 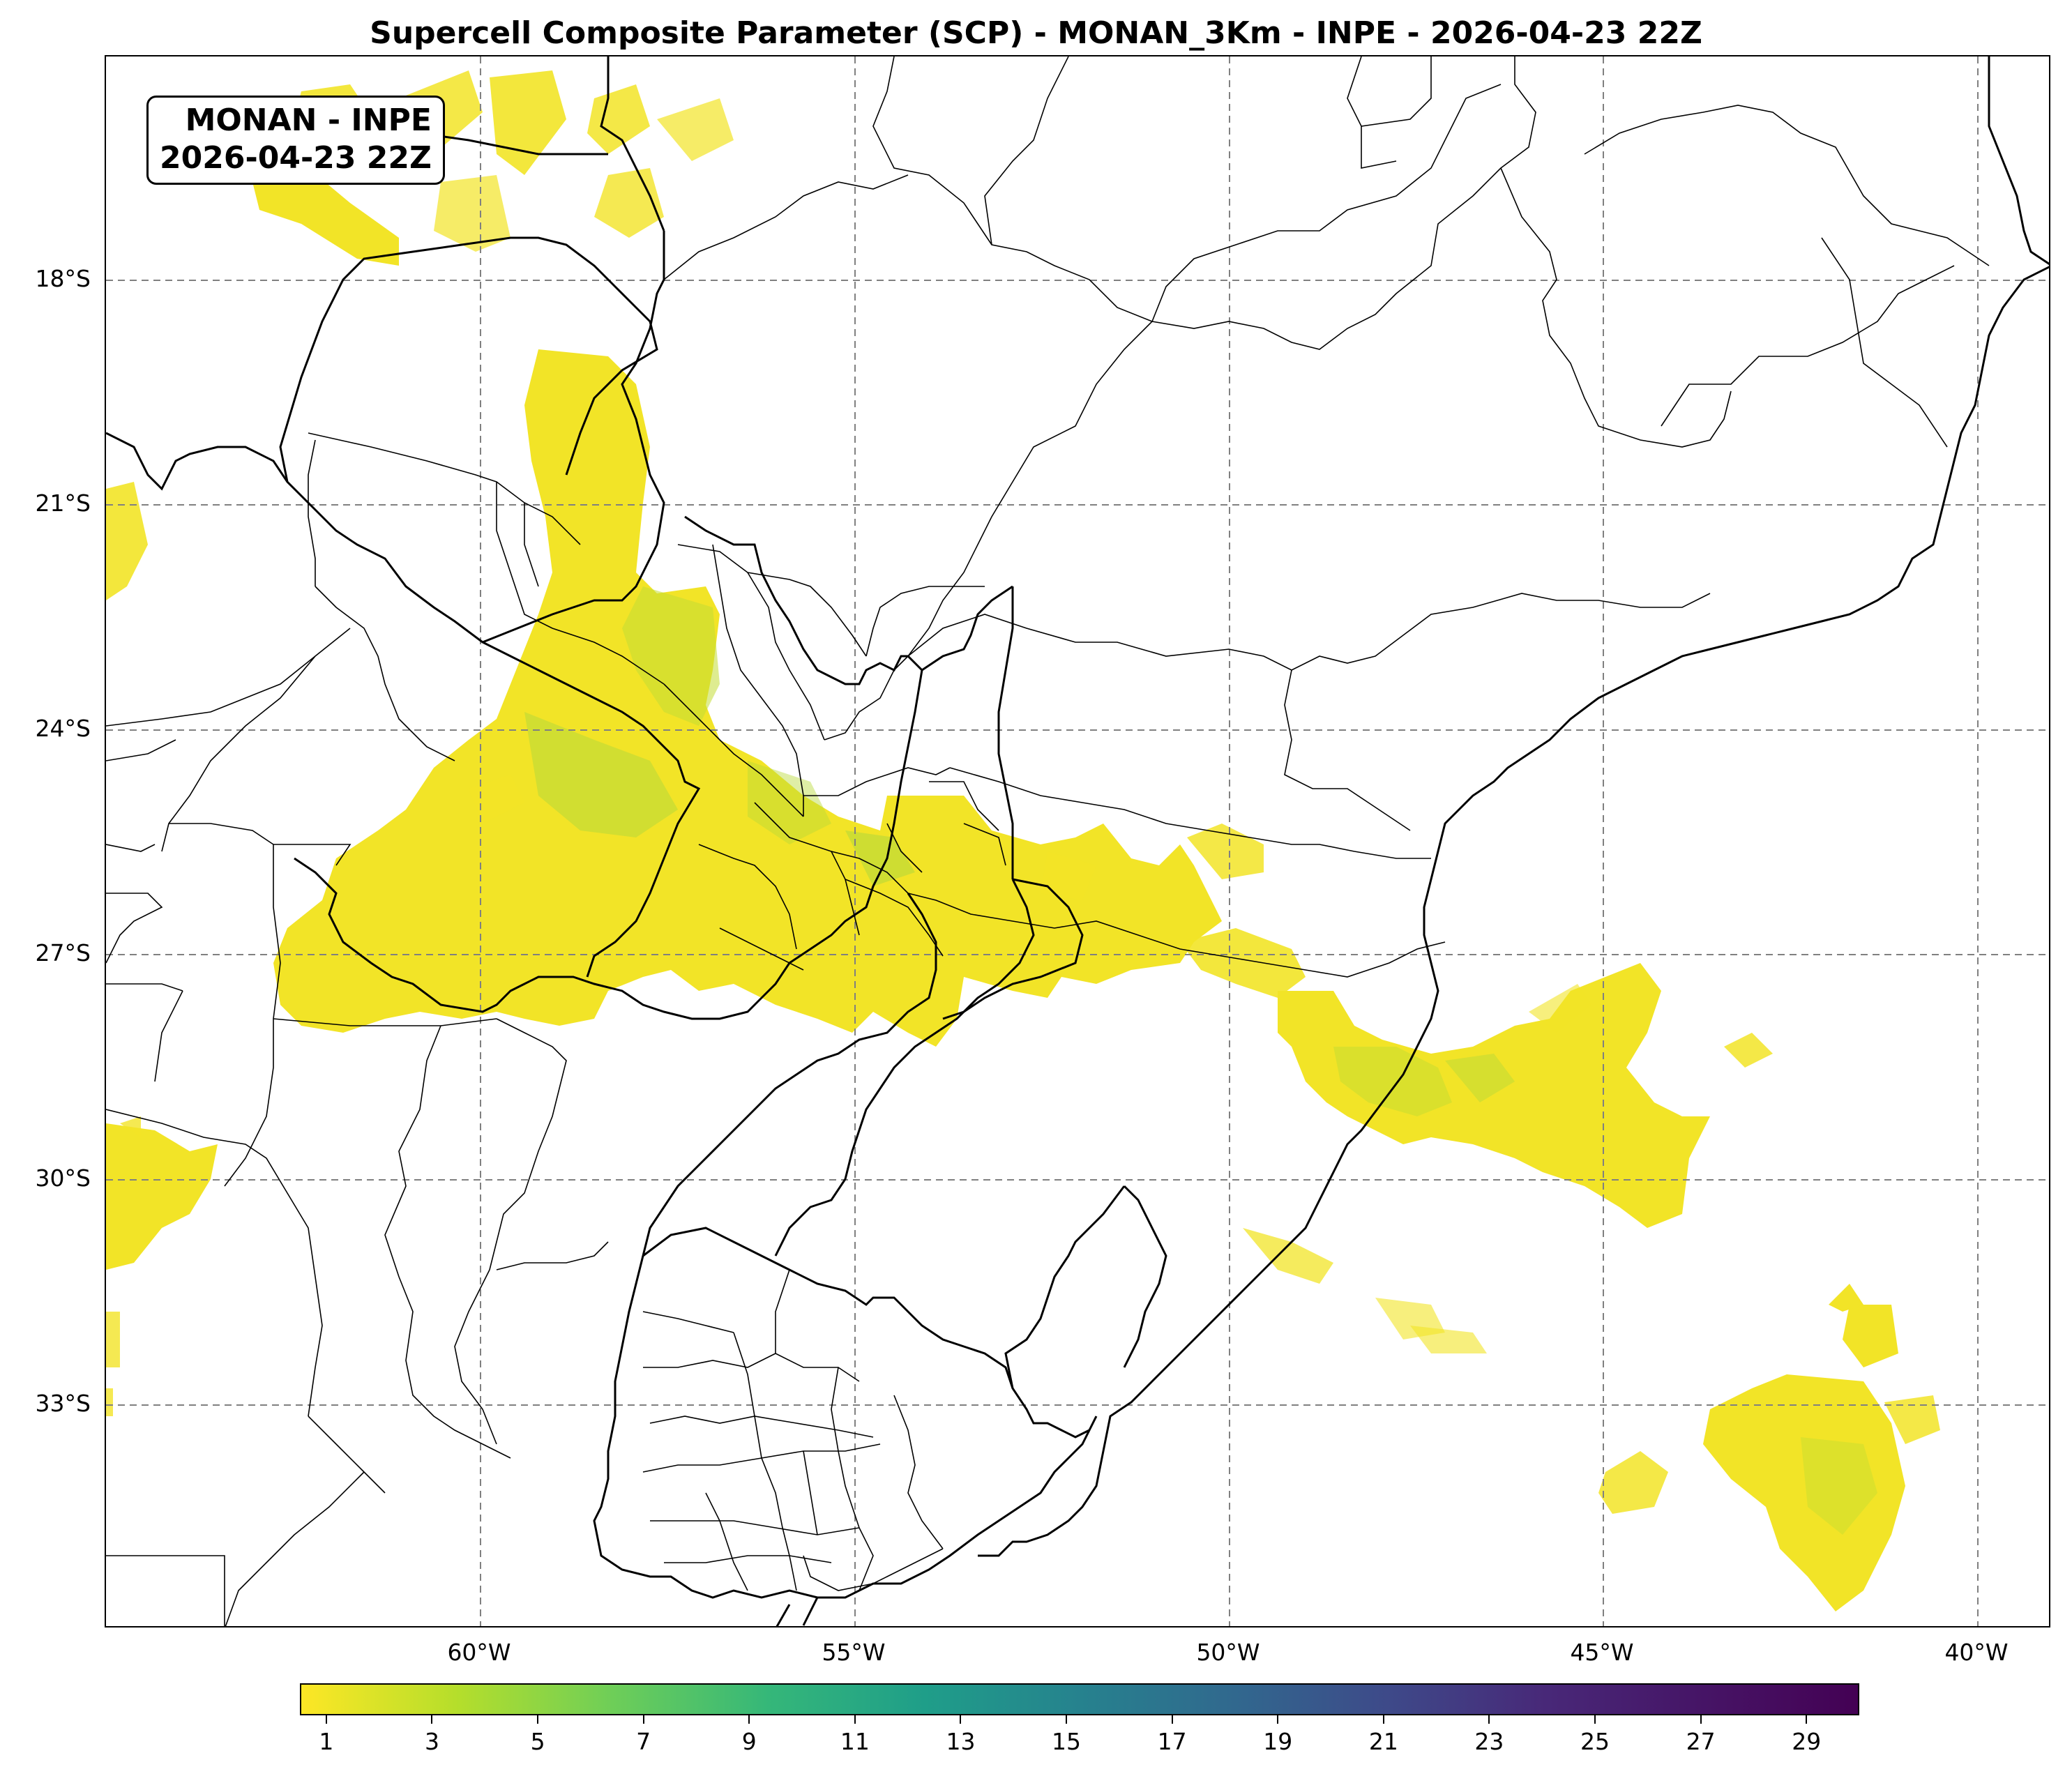 What do you see at coordinates (1489, 1741) in the screenshot?
I see `colorbar-tick-label: 23` at bounding box center [1489, 1741].